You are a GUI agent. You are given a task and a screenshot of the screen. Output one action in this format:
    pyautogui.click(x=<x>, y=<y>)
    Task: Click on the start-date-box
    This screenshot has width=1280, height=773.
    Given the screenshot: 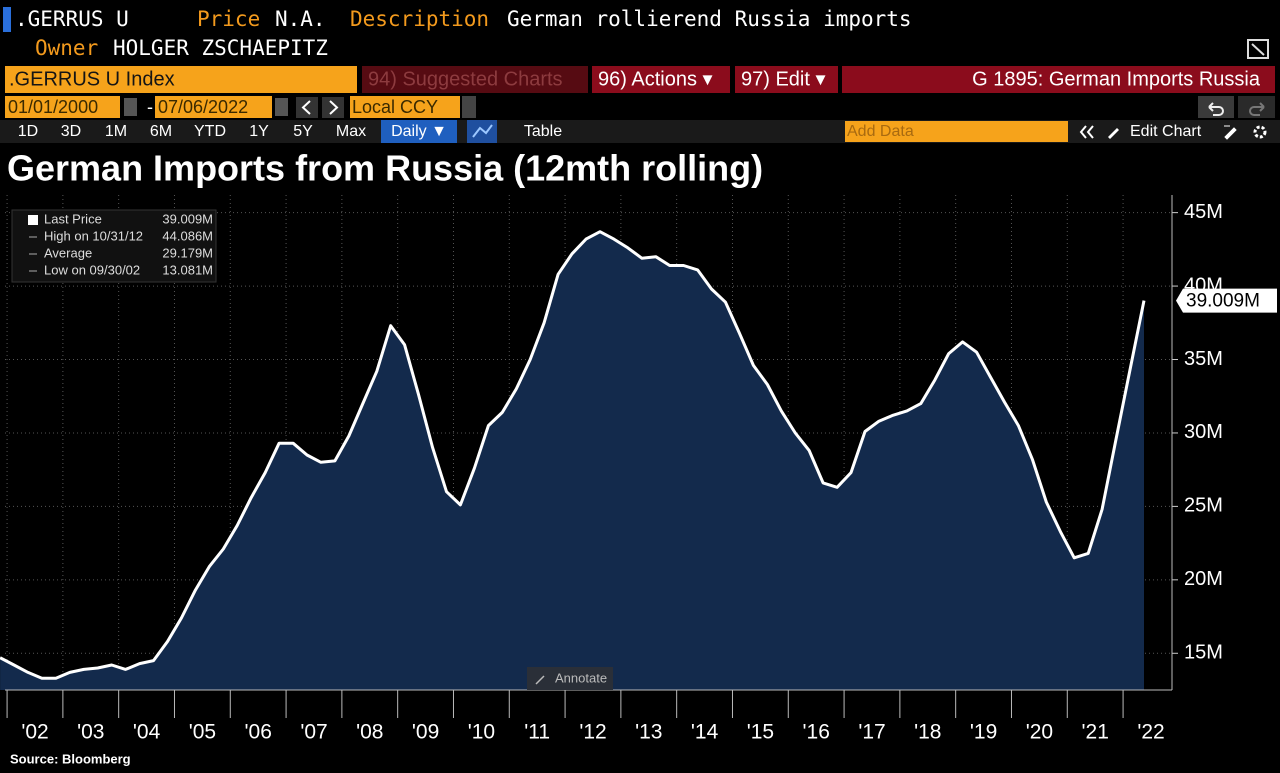 What is the action you would take?
    pyautogui.click(x=62, y=107)
    